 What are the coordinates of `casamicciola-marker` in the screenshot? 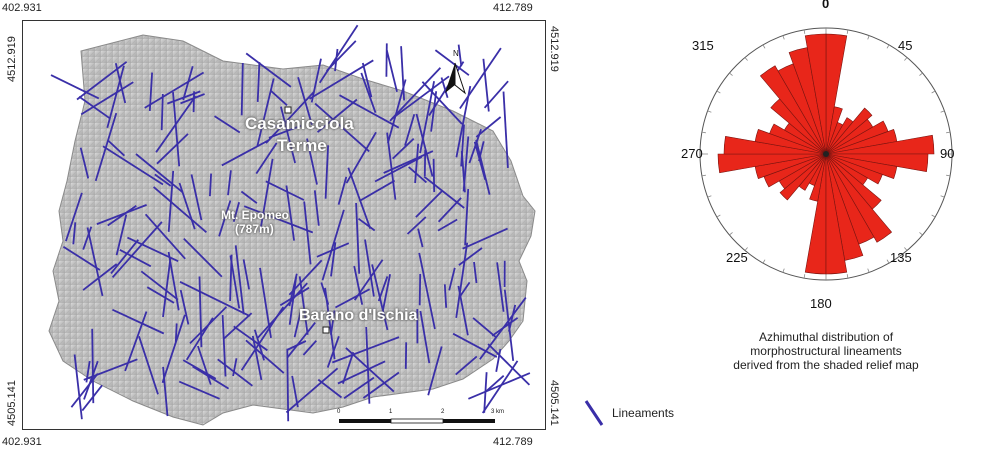 It's located at (288, 110).